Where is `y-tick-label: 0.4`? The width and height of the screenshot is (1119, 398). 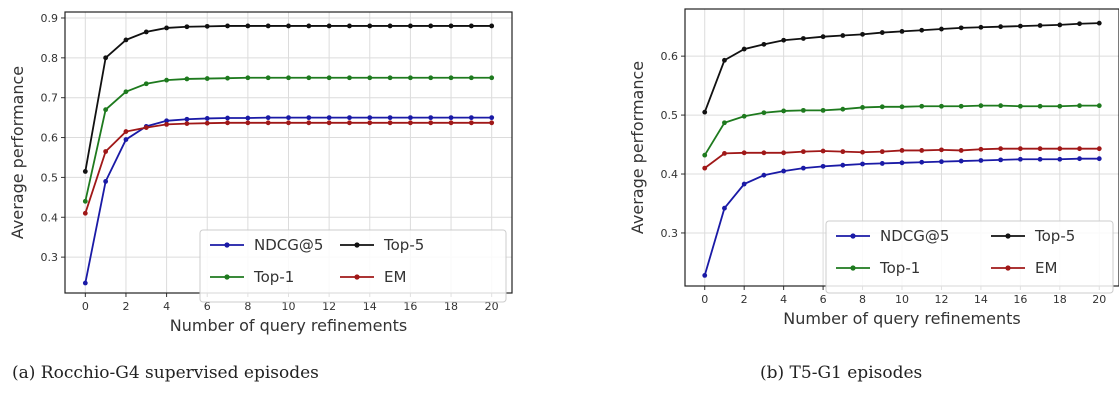
y-tick-label: 0.4 is located at coordinates (50, 217).